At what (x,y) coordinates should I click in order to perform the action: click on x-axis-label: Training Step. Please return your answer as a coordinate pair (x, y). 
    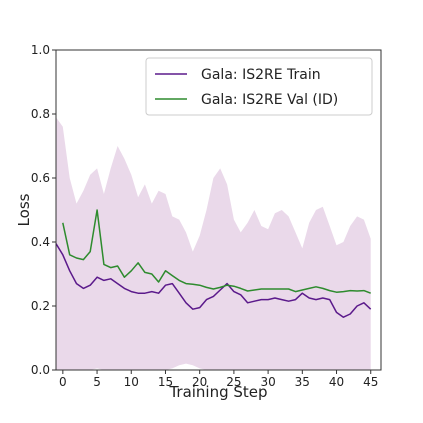
    Looking at the image, I should click on (217, 392).